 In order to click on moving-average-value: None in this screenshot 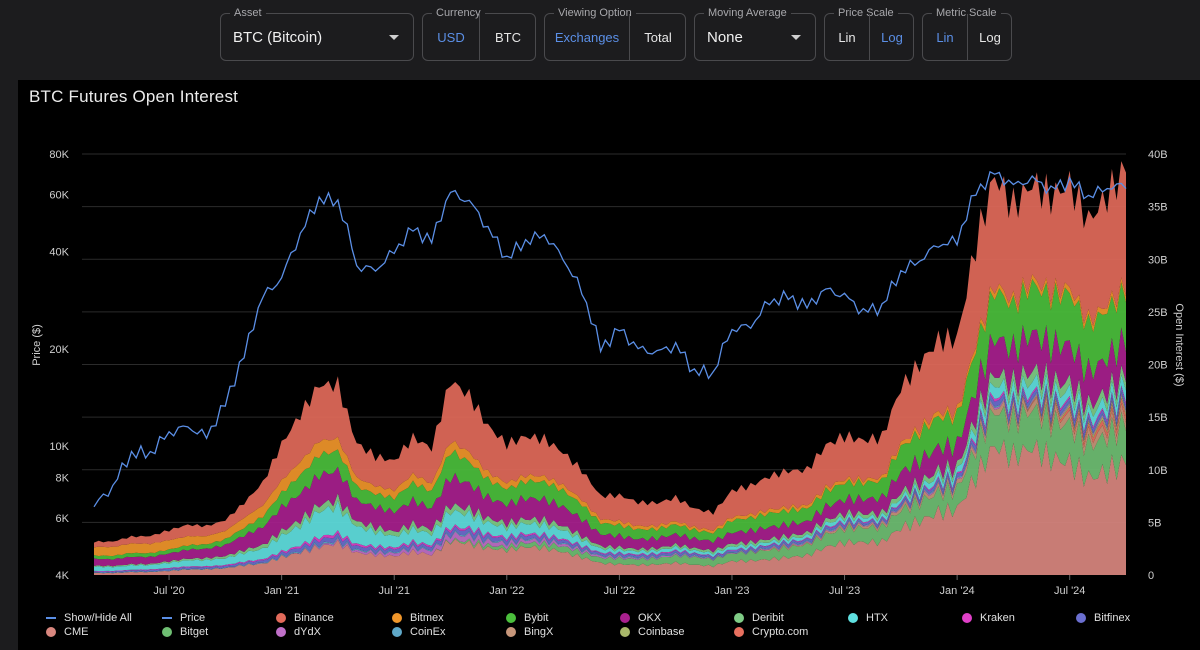, I will do `click(725, 37)`.